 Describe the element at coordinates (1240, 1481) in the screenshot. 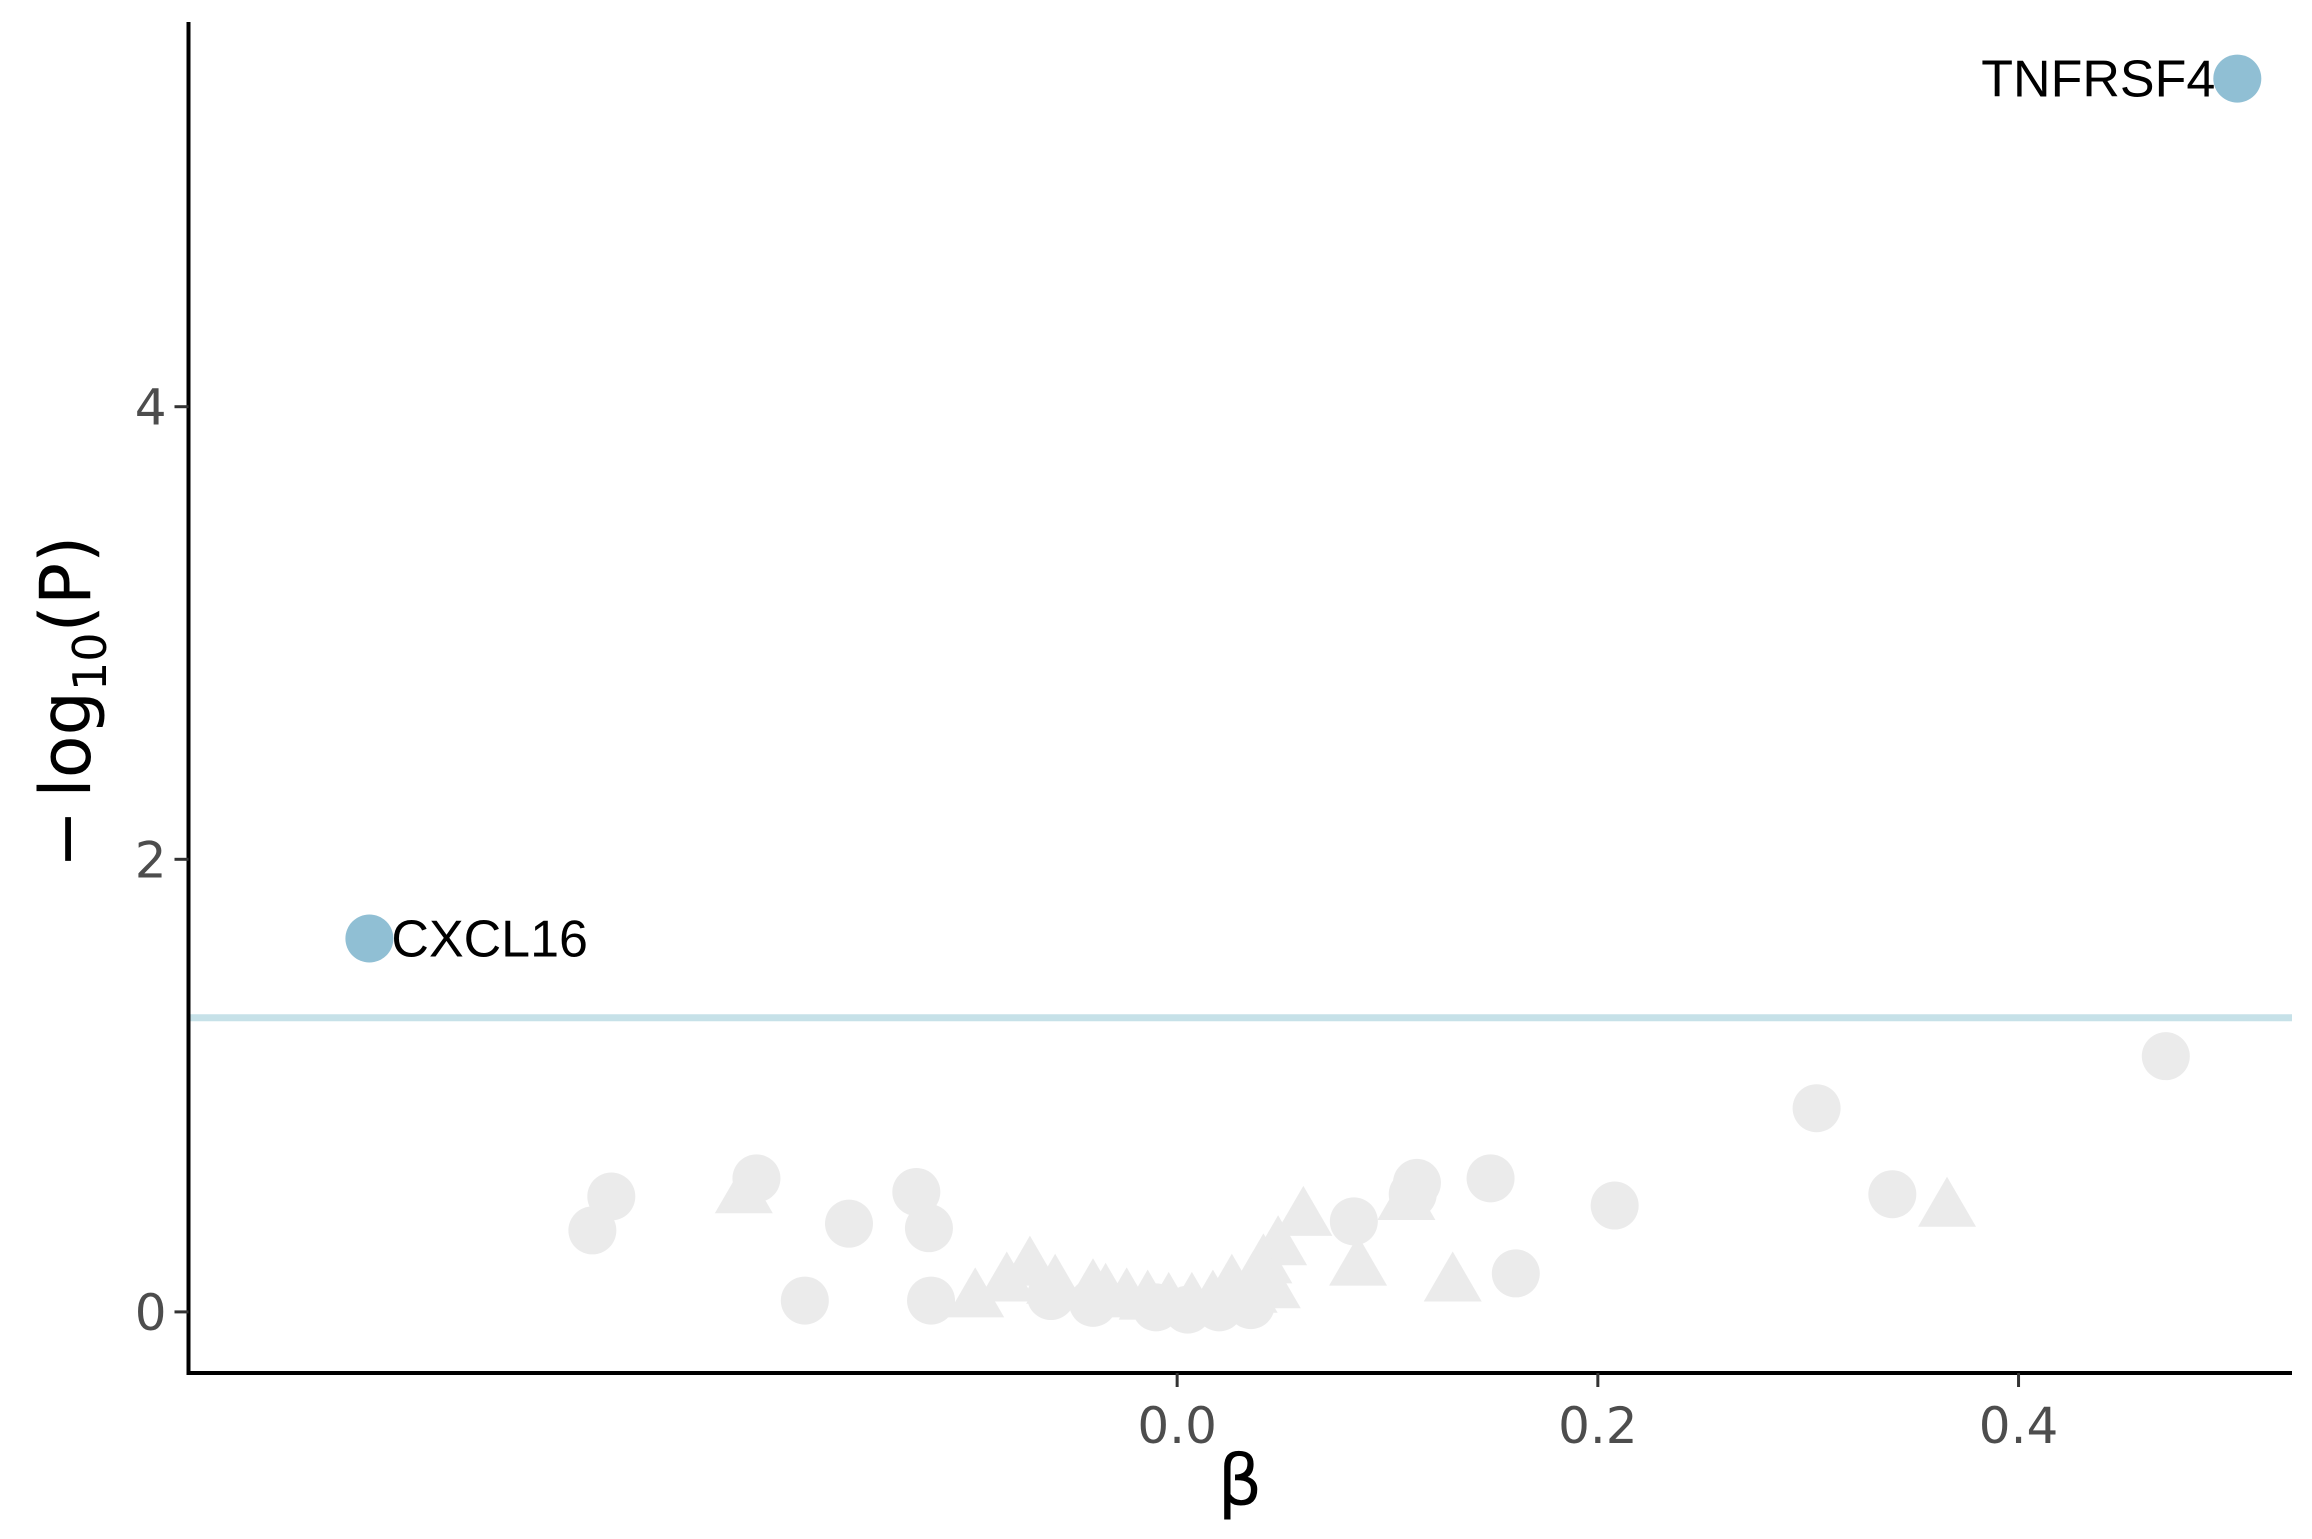

I see `x-axis-title: β` at that location.